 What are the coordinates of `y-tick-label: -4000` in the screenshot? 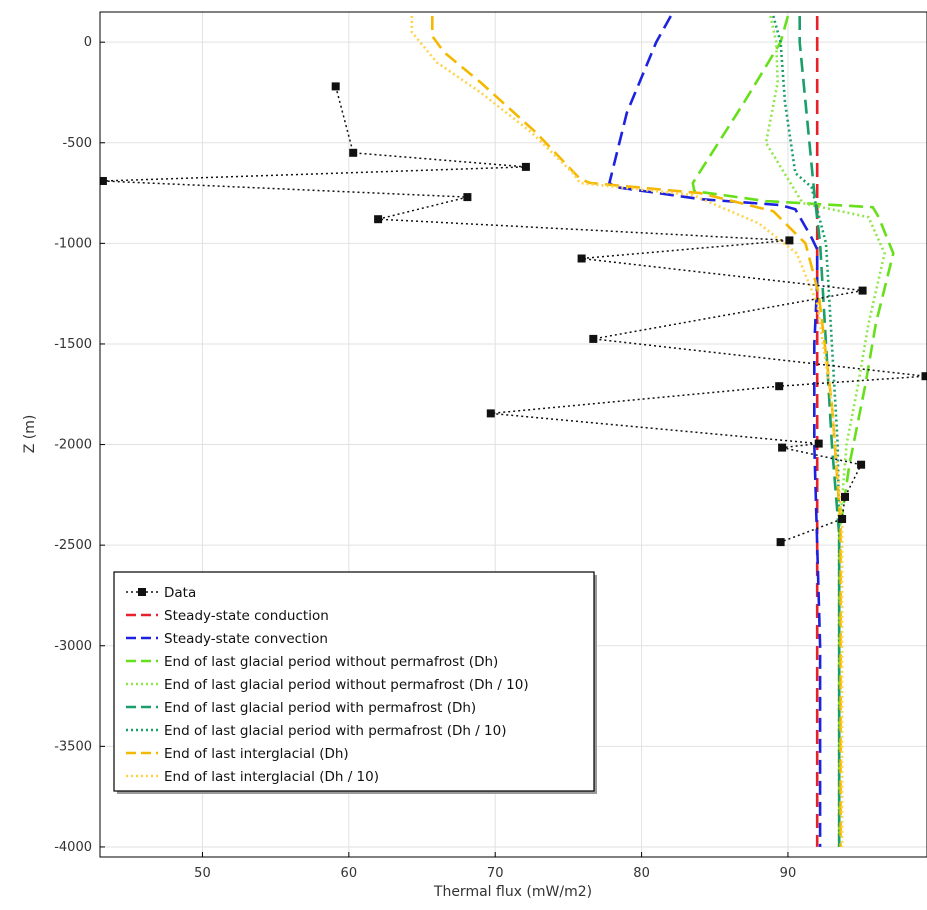 It's located at (73, 847).